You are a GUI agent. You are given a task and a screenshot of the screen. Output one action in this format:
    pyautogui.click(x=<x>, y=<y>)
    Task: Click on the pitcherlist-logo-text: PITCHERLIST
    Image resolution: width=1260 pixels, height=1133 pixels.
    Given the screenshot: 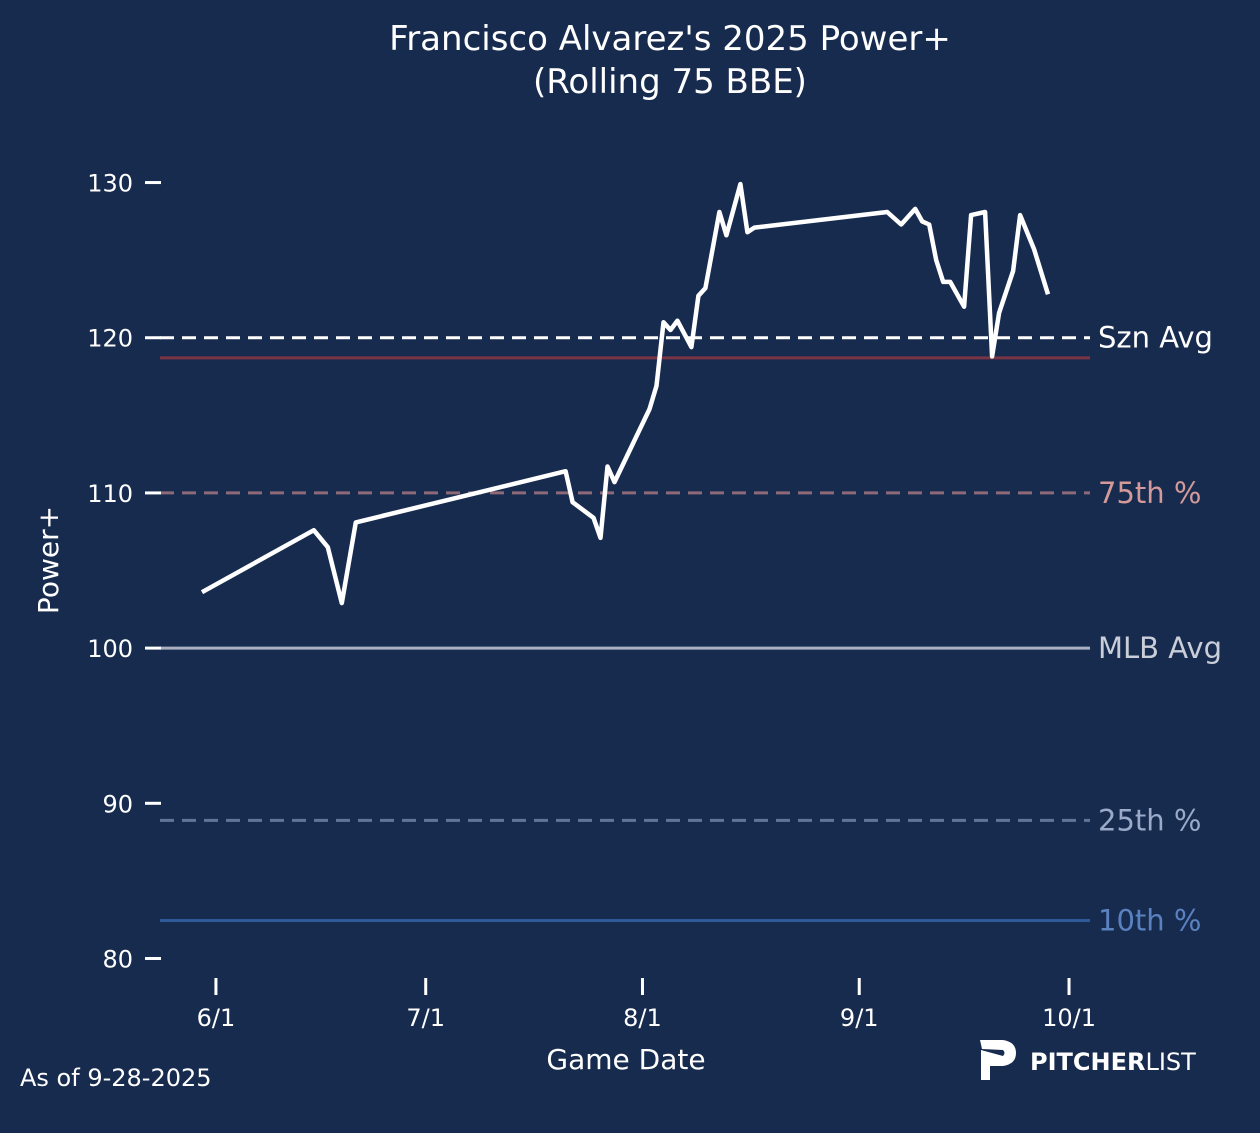 What is the action you would take?
    pyautogui.click(x=1113, y=1062)
    